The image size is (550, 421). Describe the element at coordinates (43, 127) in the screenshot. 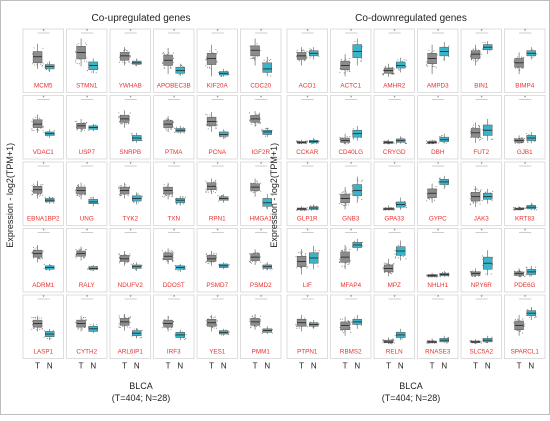

I see `panel-vdac1: * VDAC1` at that location.